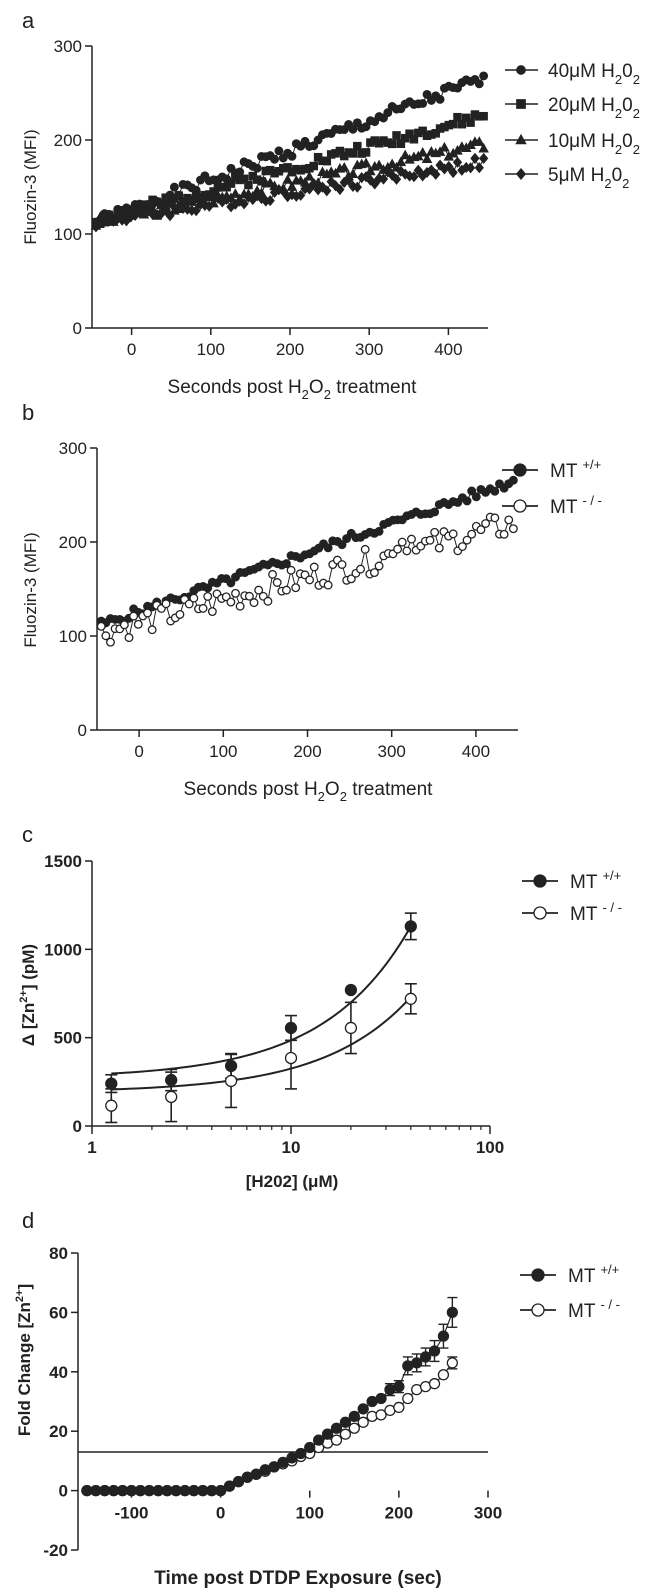  What do you see at coordinates (309, 791) in the screenshot?
I see `panel-b-x-axis-title: Seconds post H2O2 treatment` at bounding box center [309, 791].